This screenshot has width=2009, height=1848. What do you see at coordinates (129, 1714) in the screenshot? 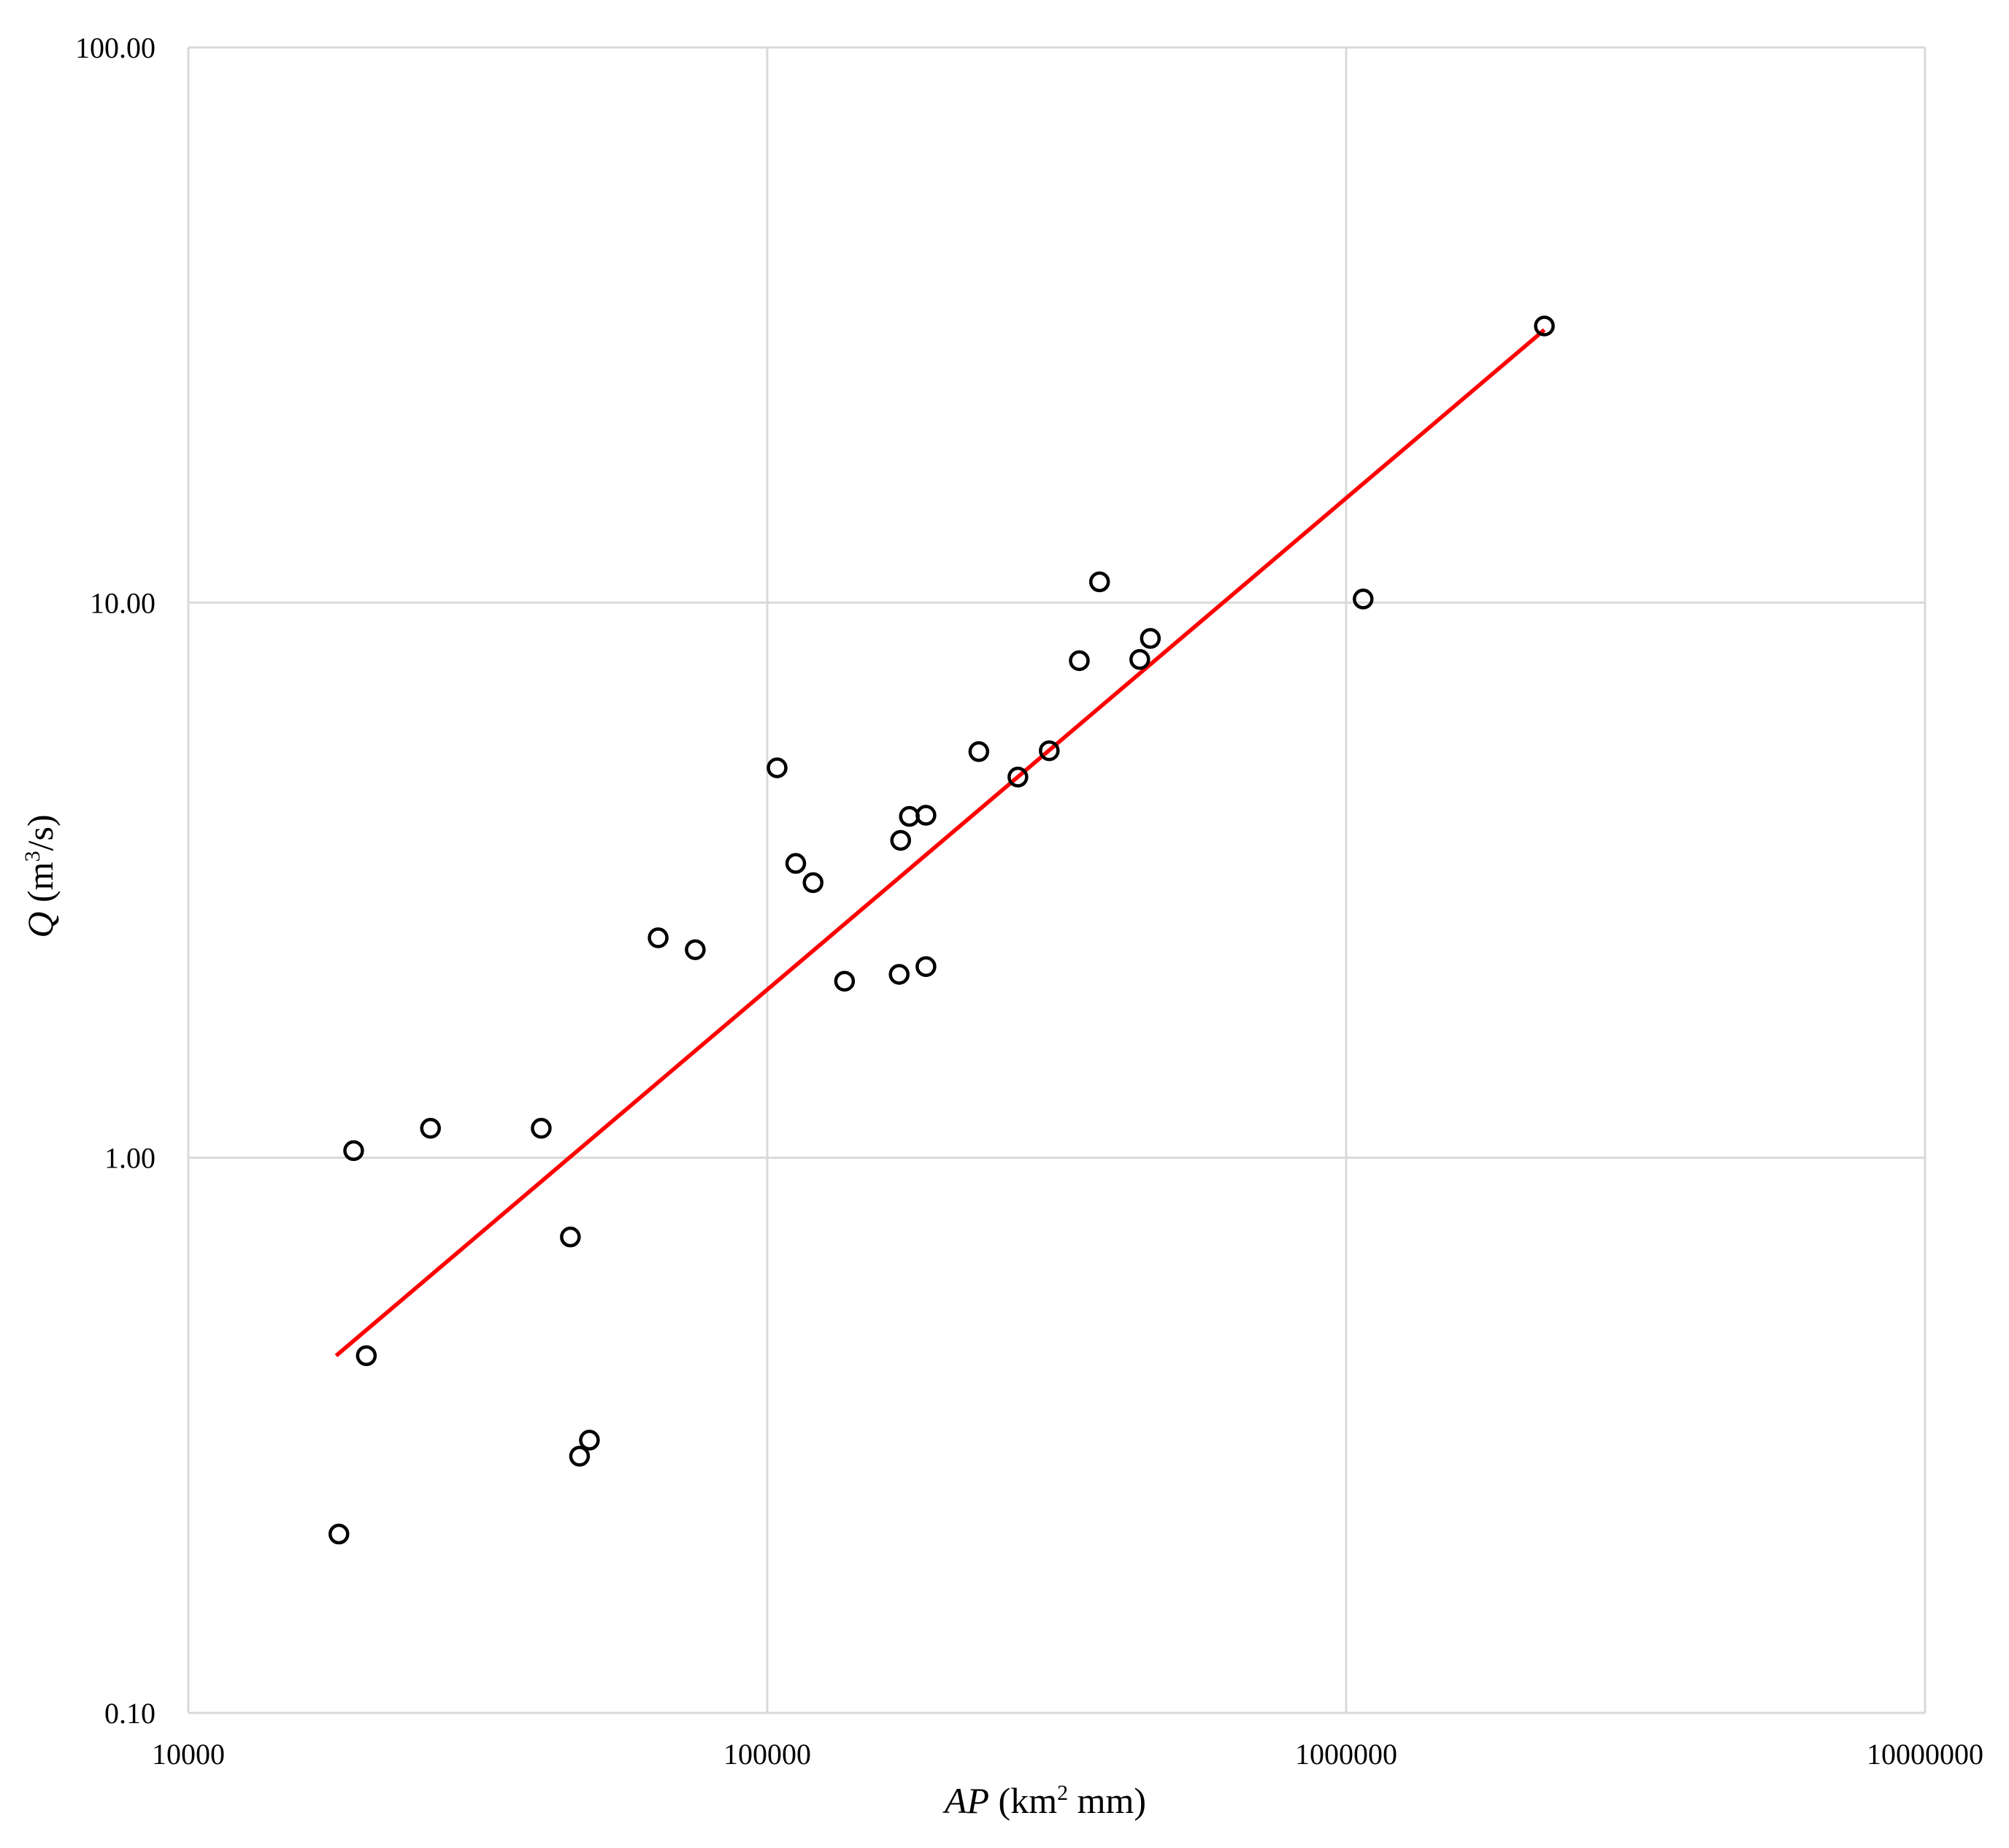
I see `y-tick-label-0: 0.10` at bounding box center [129, 1714].